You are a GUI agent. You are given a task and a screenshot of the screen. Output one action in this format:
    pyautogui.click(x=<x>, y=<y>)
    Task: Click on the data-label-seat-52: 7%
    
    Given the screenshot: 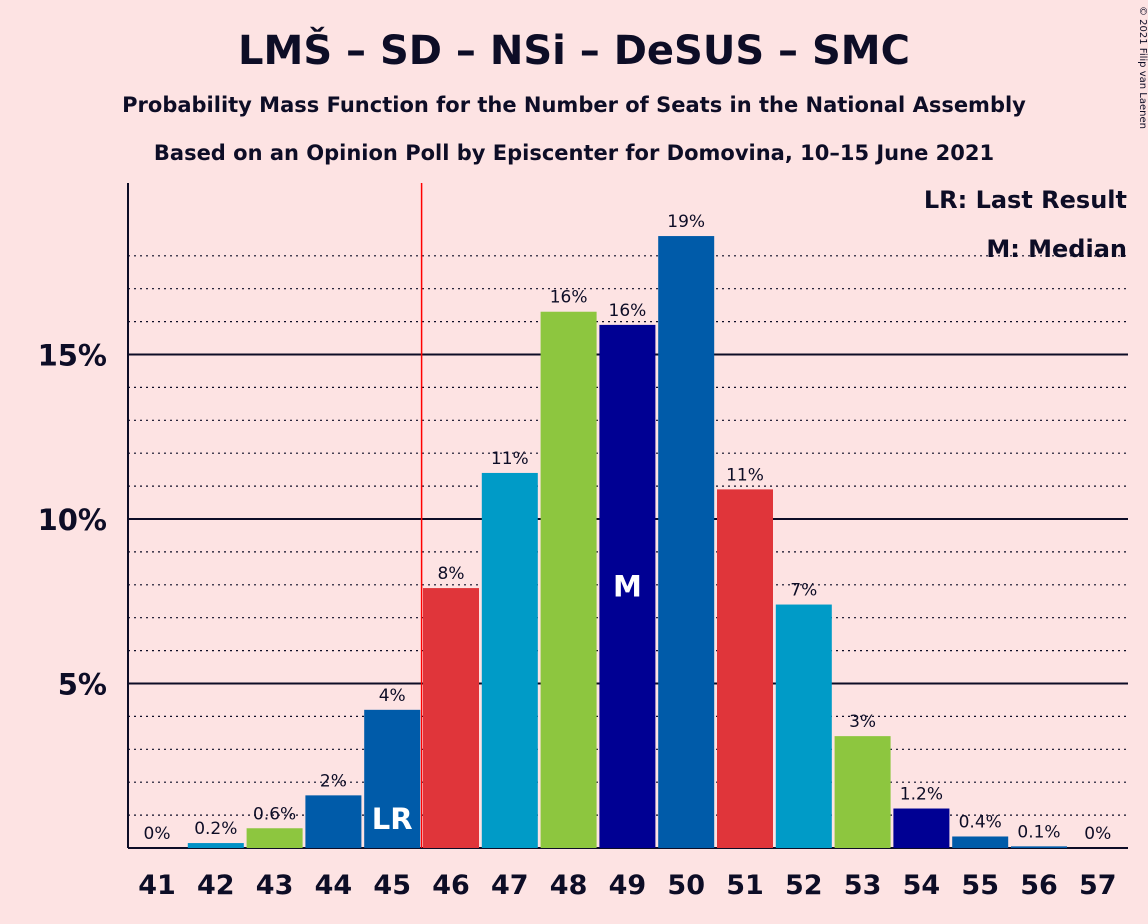 What is the action you would take?
    pyautogui.click(x=803, y=591)
    